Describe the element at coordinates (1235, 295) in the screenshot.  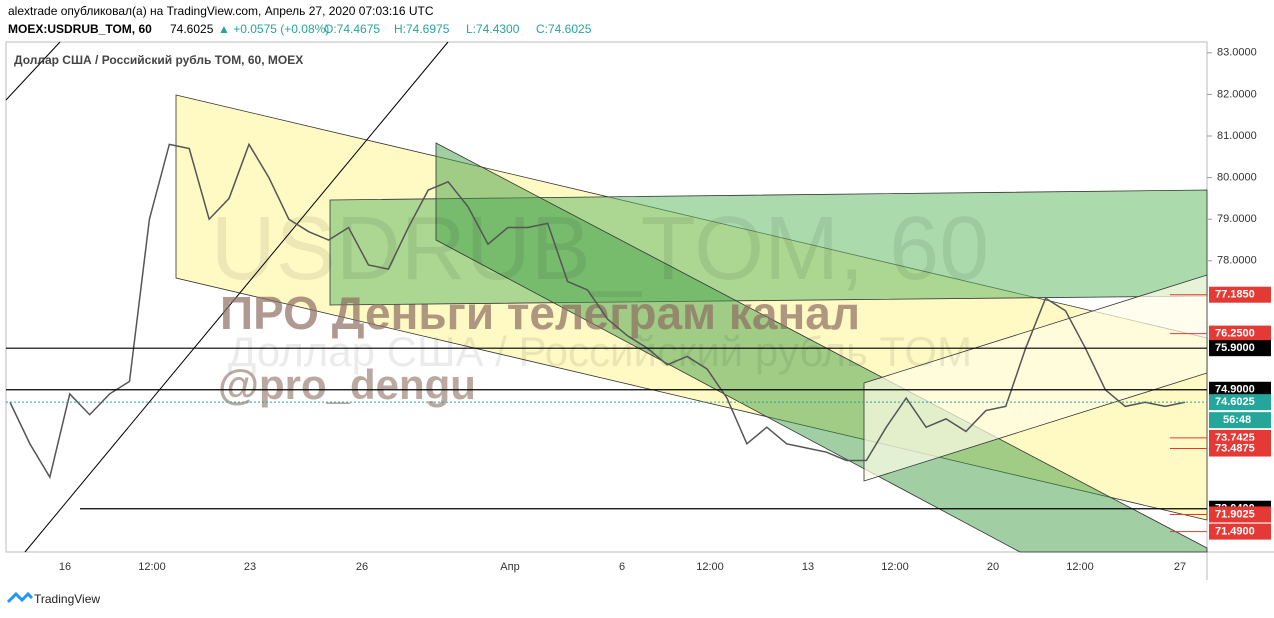
I see `level-label: 77.1850` at that location.